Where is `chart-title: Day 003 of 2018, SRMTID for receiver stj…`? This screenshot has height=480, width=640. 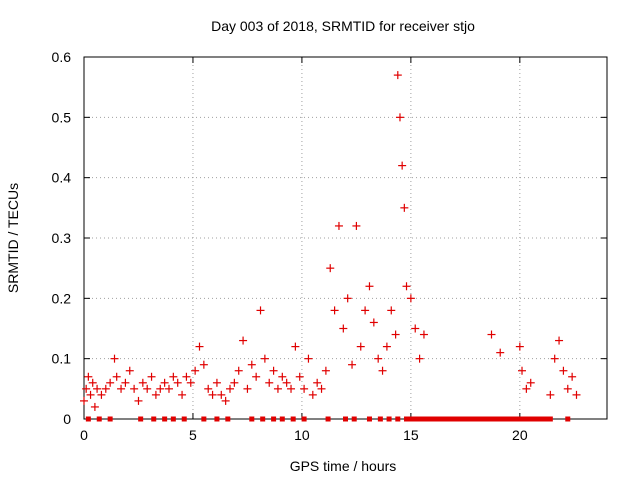 chart-title: Day 003 of 2018, SRMTID for receiver stj… is located at coordinates (343, 26).